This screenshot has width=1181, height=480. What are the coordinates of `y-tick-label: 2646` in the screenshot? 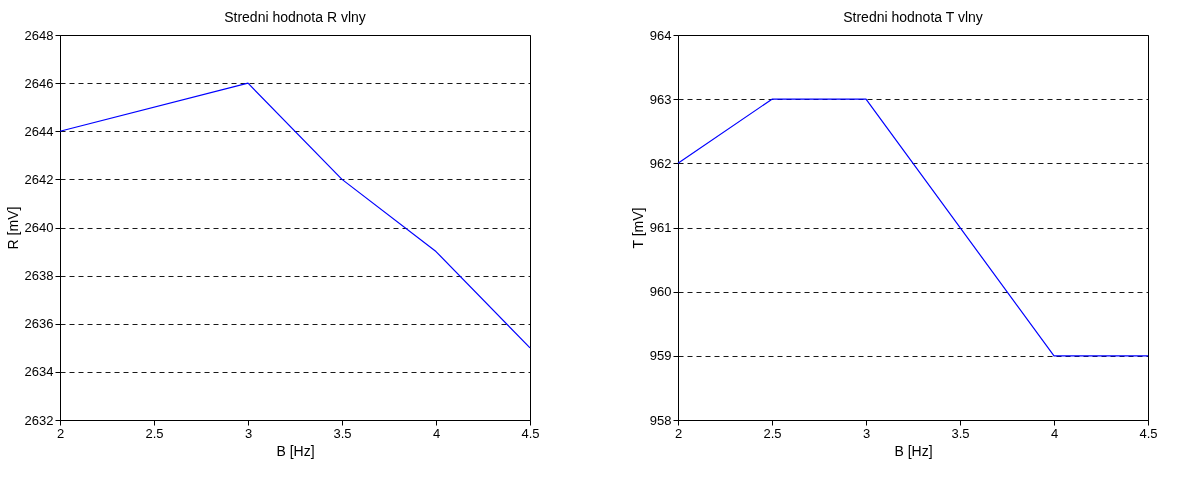 It's located at (39, 83).